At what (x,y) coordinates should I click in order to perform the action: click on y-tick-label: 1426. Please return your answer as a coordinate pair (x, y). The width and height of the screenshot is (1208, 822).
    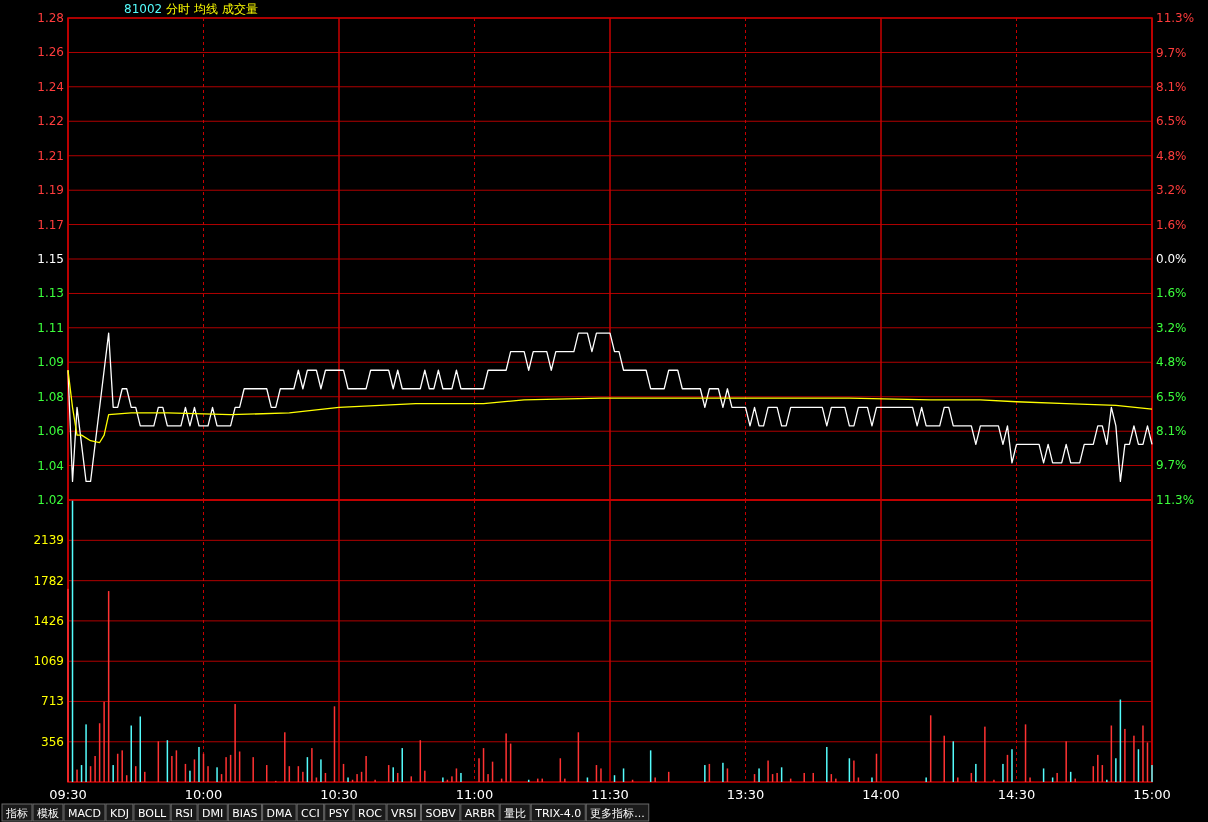
    Looking at the image, I should click on (48, 620).